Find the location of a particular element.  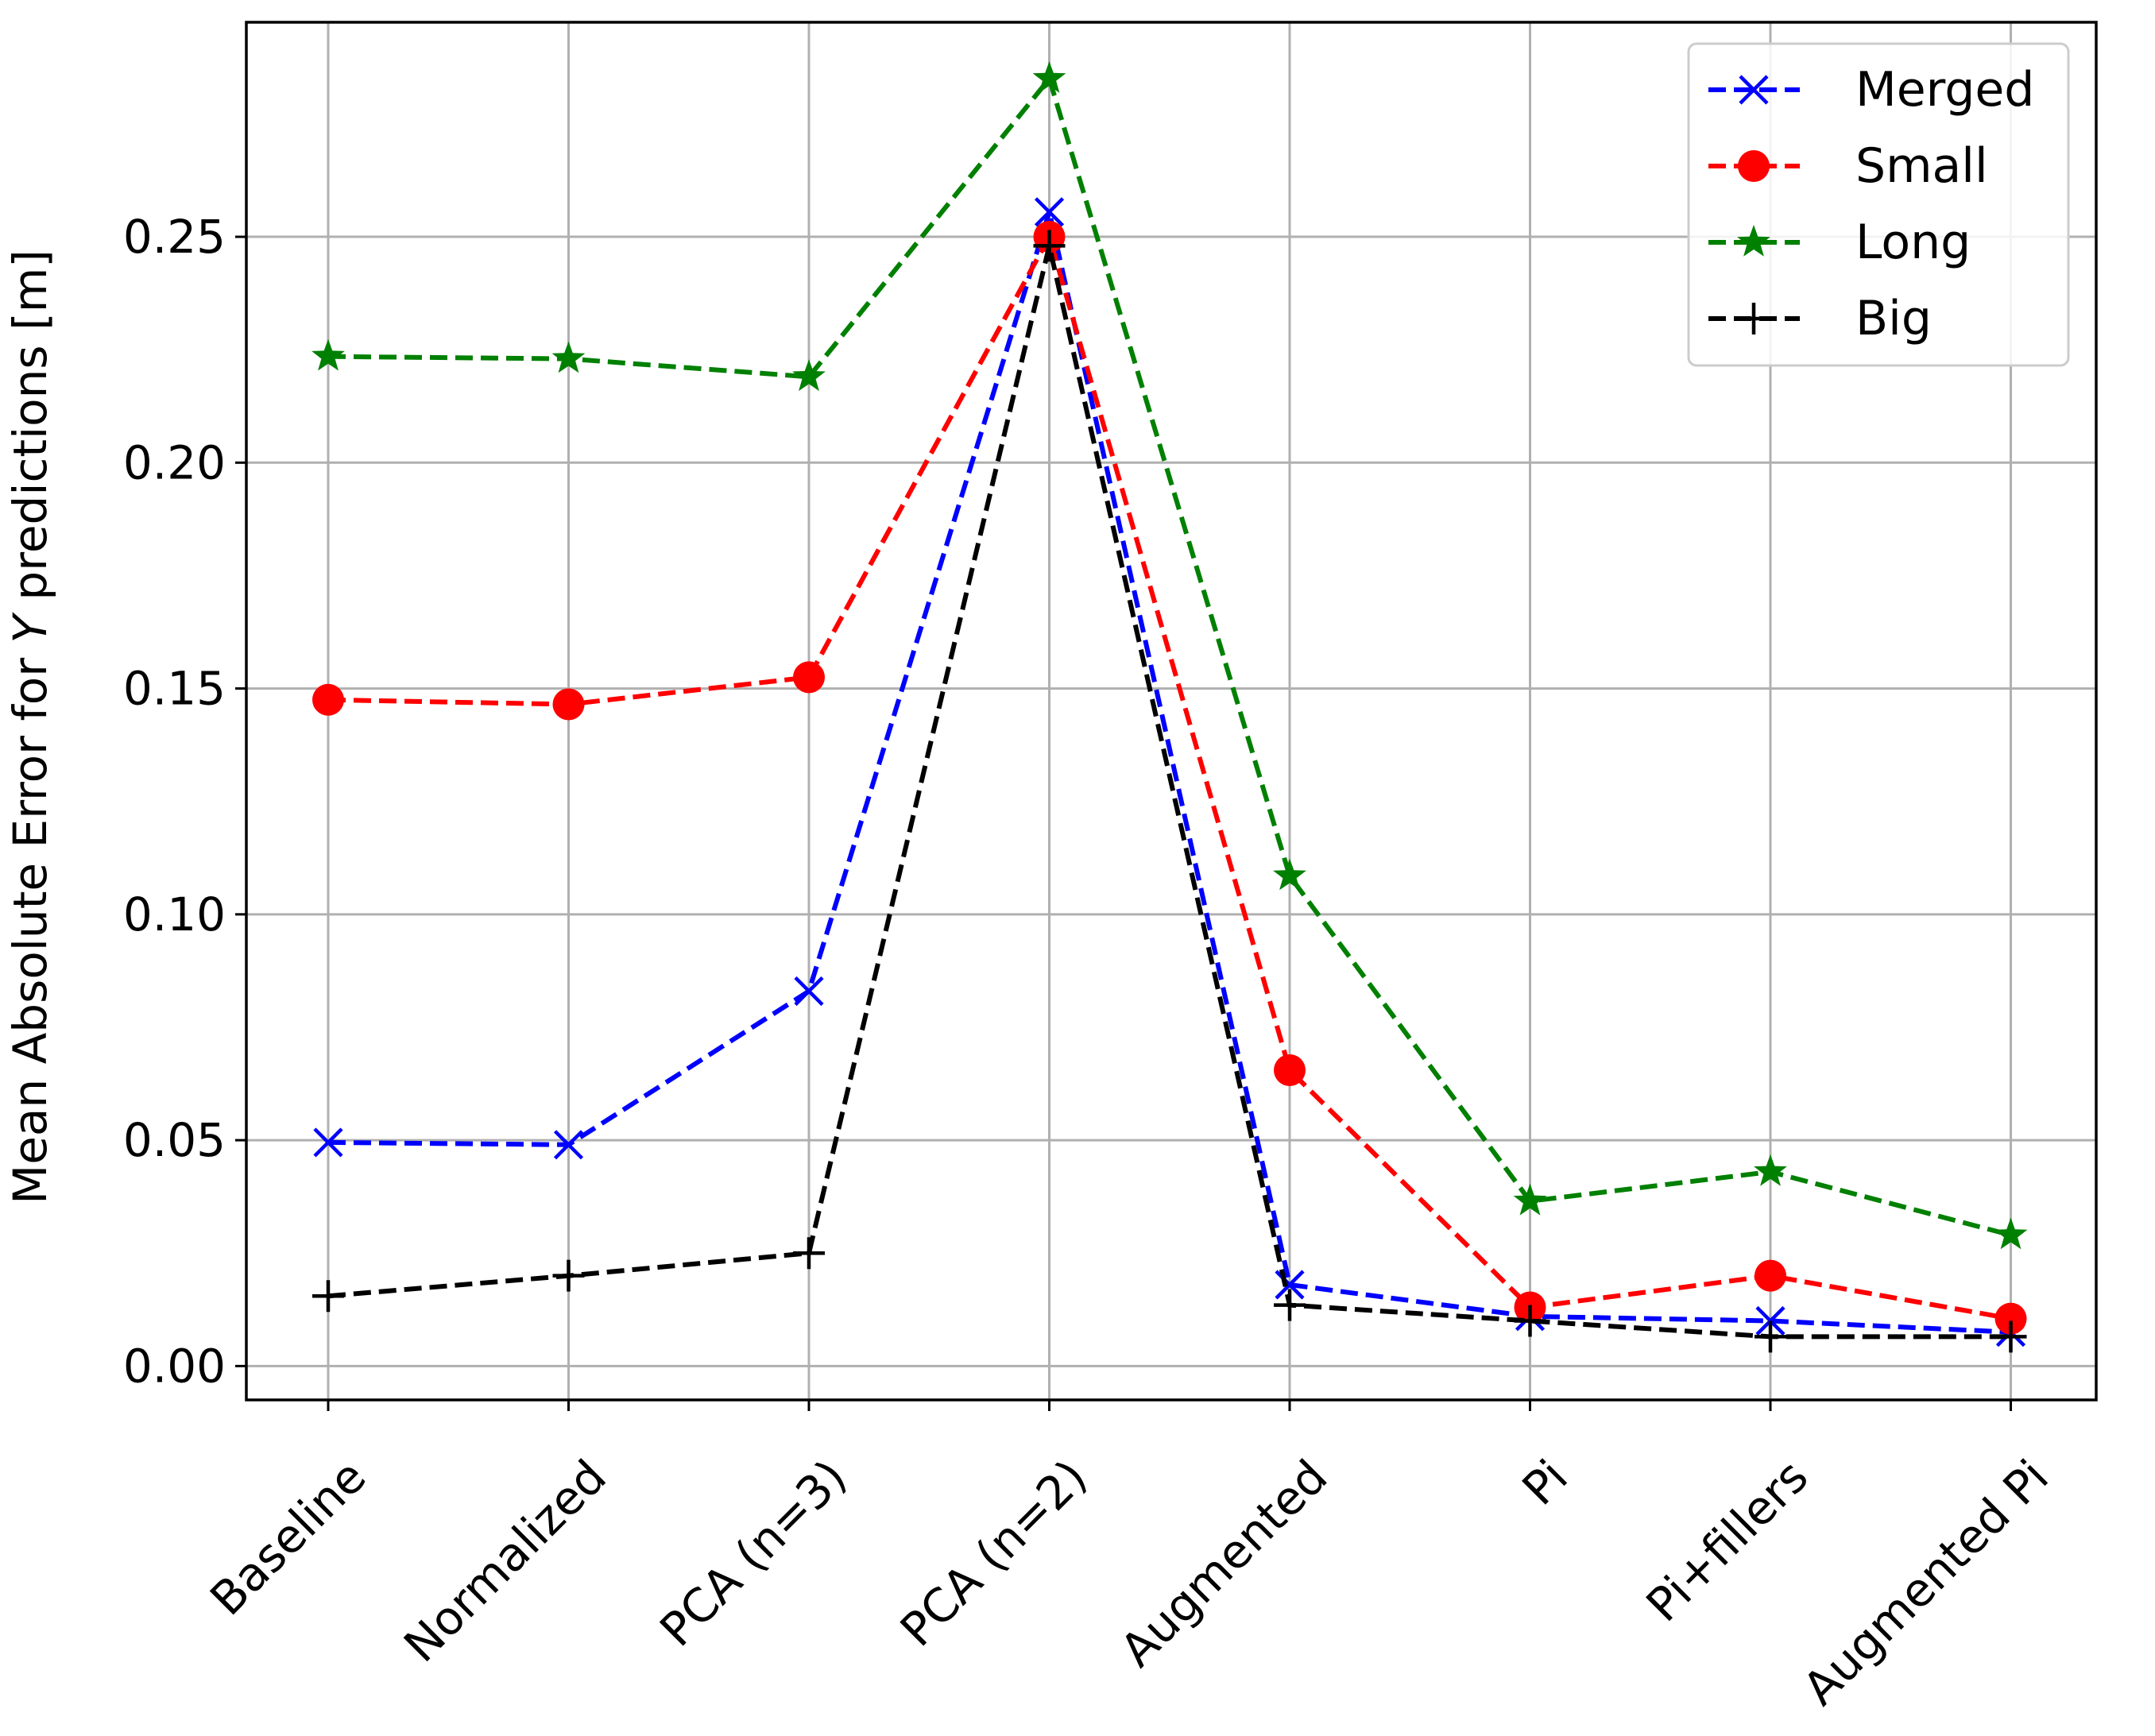

legend-box is located at coordinates (1878, 204).